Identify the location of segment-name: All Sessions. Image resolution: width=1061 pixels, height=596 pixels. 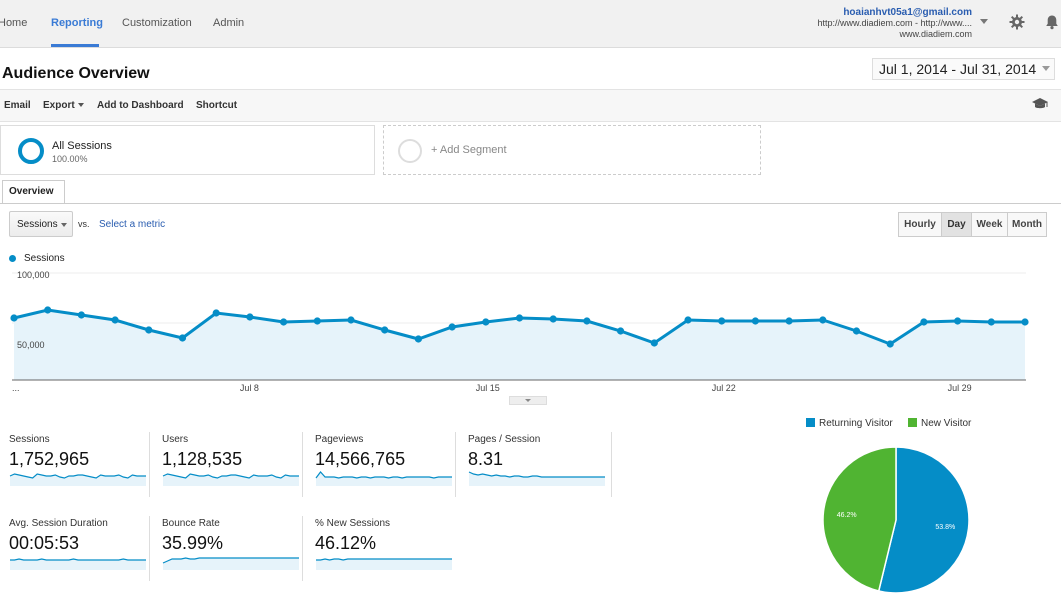
(82, 146).